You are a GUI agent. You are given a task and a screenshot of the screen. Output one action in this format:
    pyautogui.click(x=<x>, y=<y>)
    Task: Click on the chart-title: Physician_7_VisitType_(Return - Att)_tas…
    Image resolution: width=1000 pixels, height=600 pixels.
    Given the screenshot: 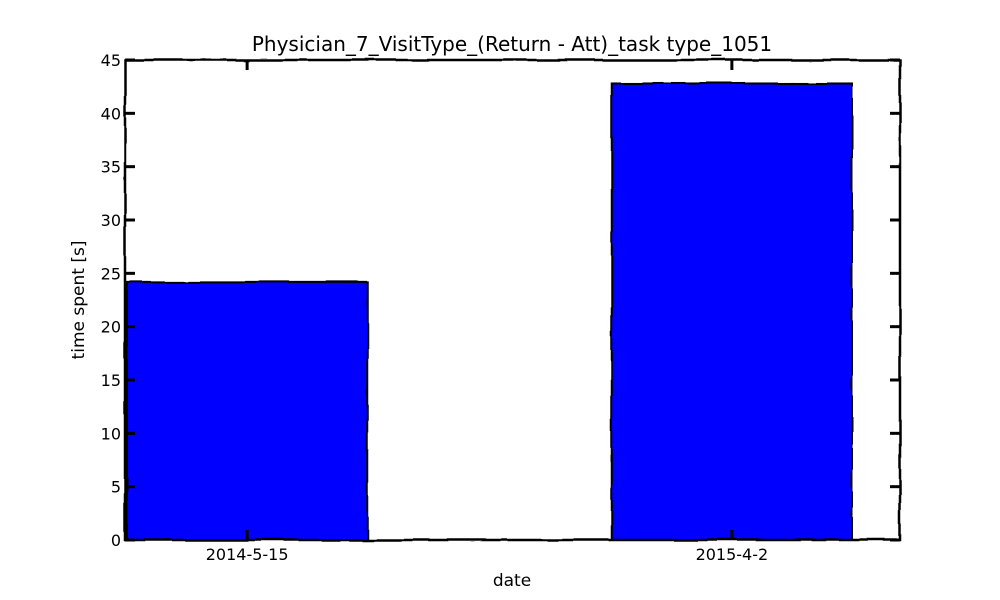 What is the action you would take?
    pyautogui.click(x=512, y=44)
    